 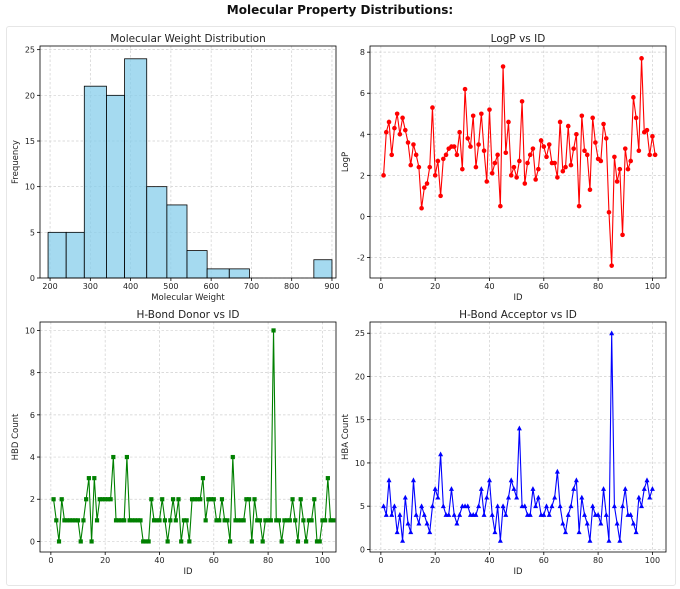 What do you see at coordinates (16, 436) in the screenshot?
I see `y-axis-label: HBD Count` at bounding box center [16, 436].